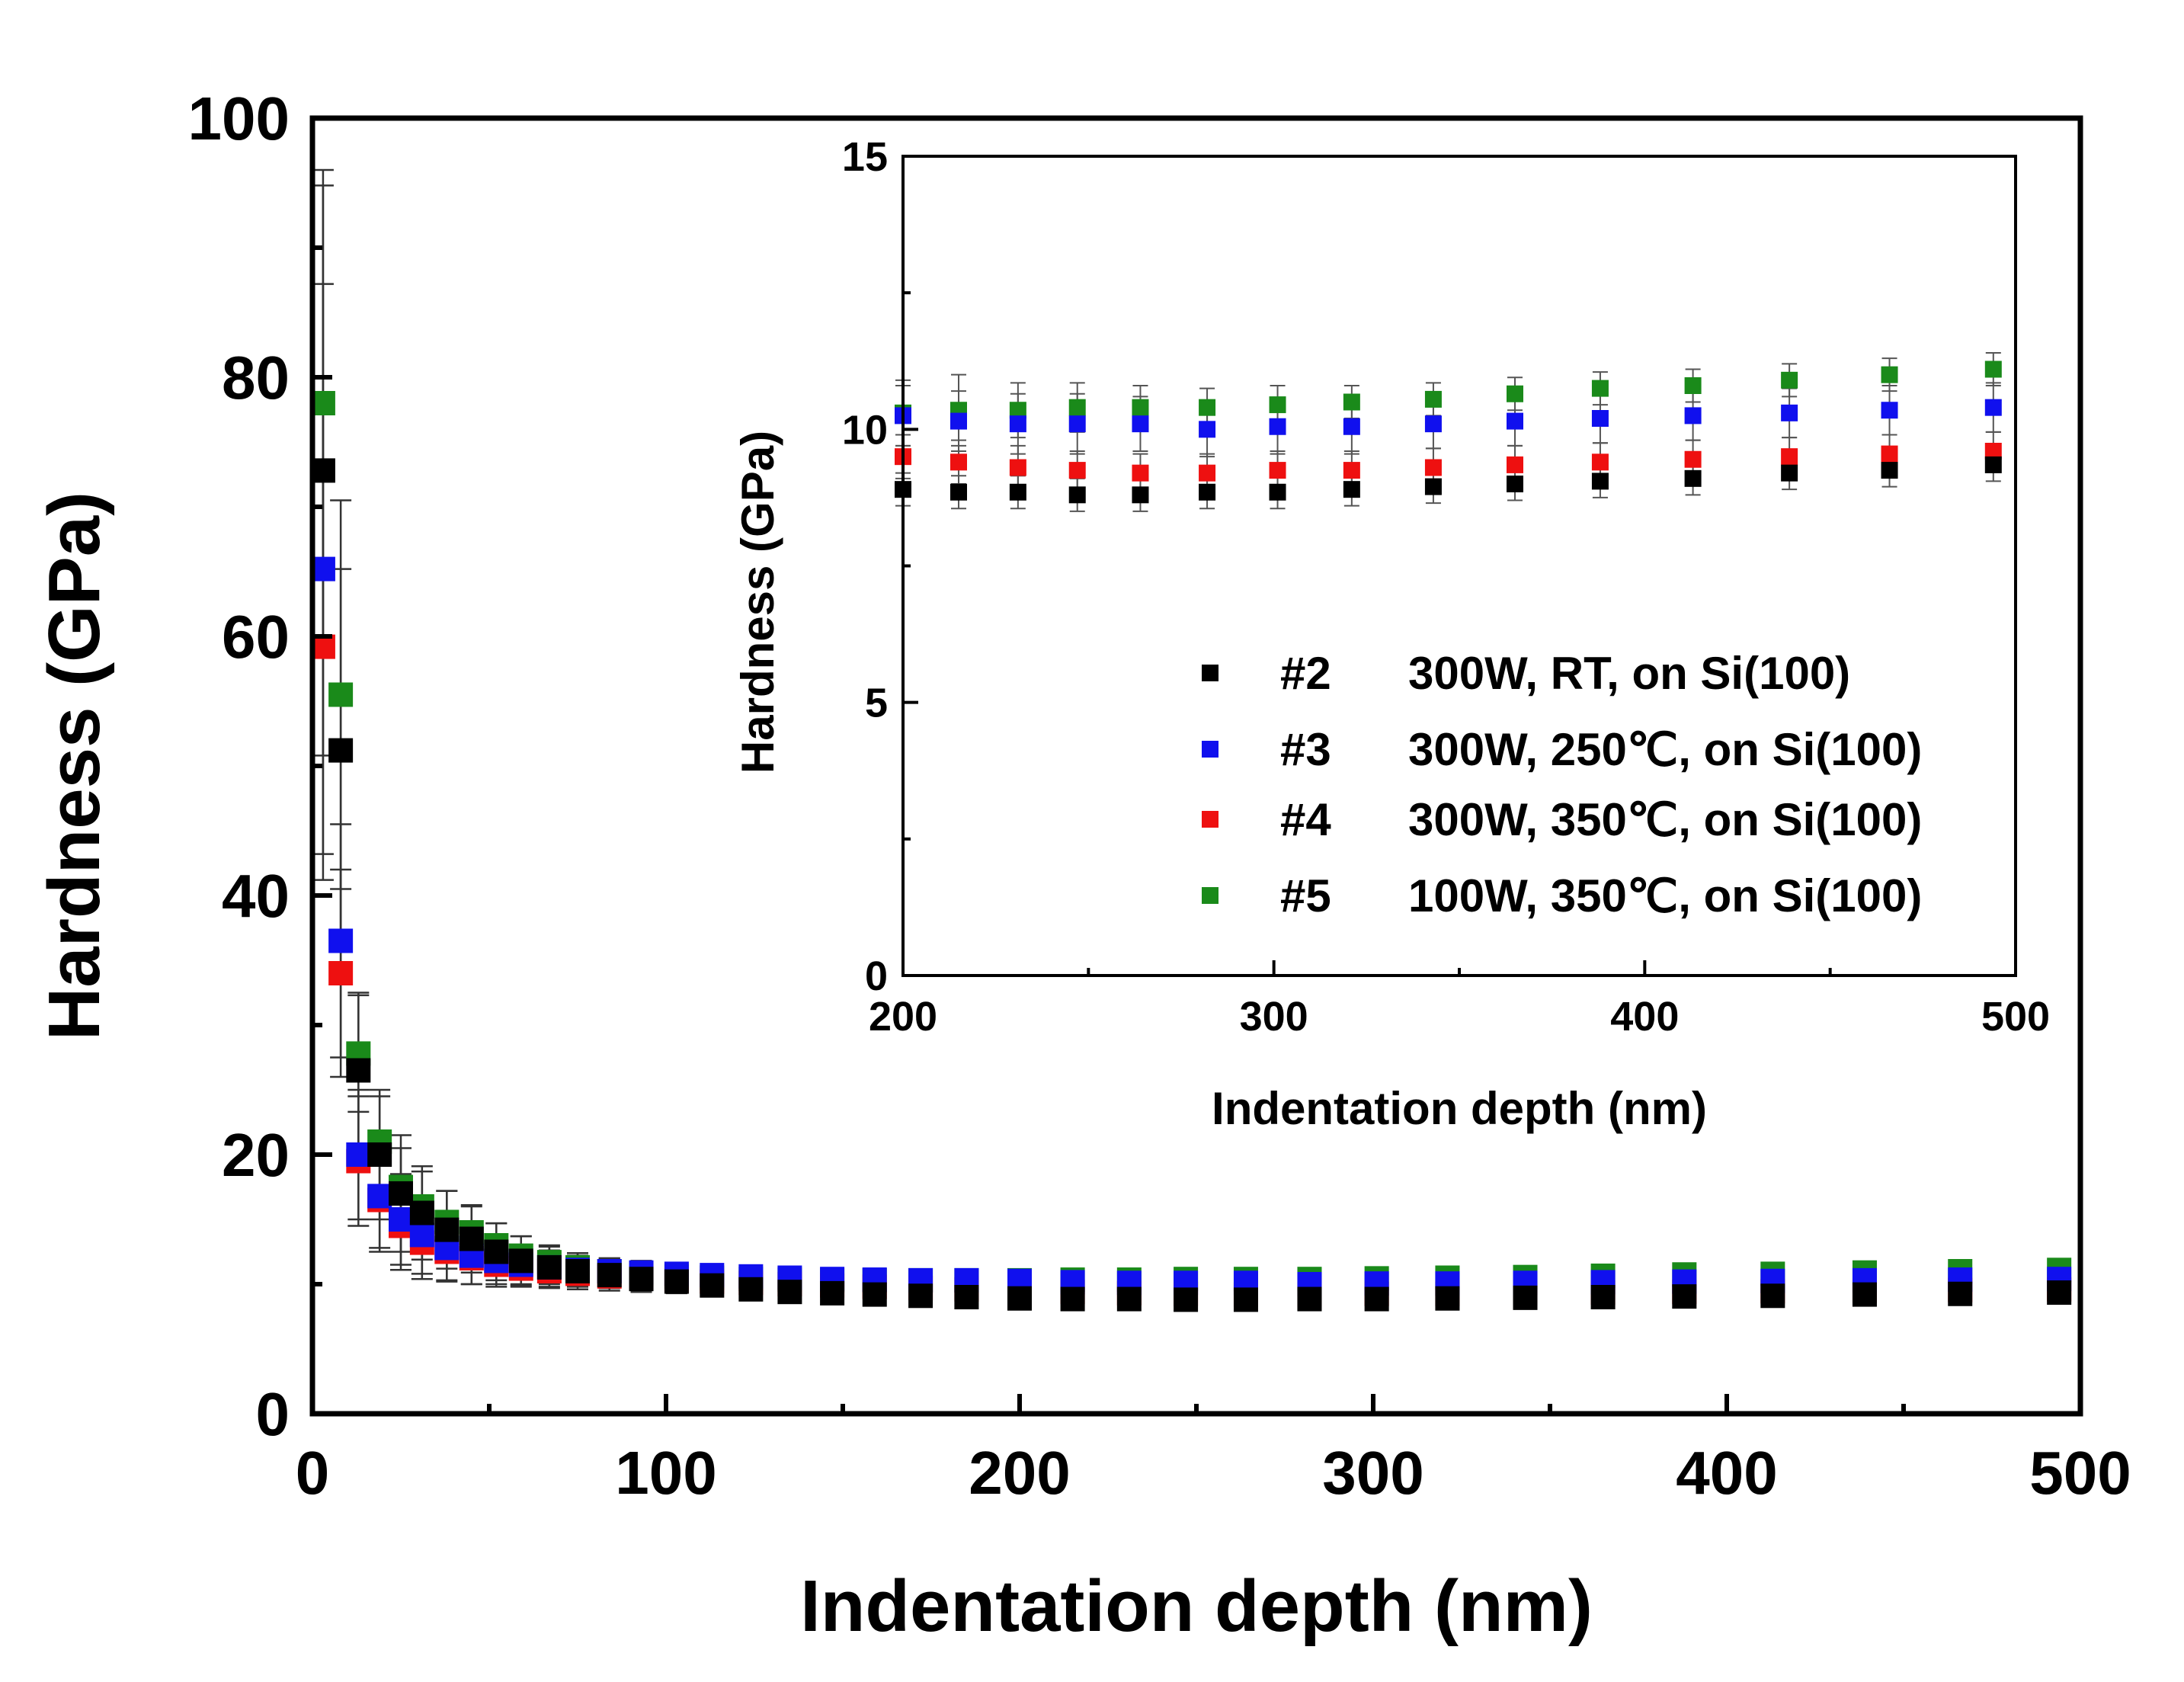 This screenshot has height=1682, width=2184. What do you see at coordinates (256, 378) in the screenshot?
I see `y-tick-label-80: 80` at bounding box center [256, 378].